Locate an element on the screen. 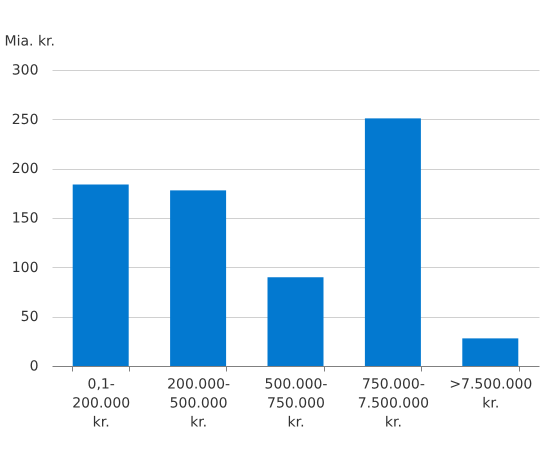  y-axis-title: Mia. kr. is located at coordinates (29, 42).